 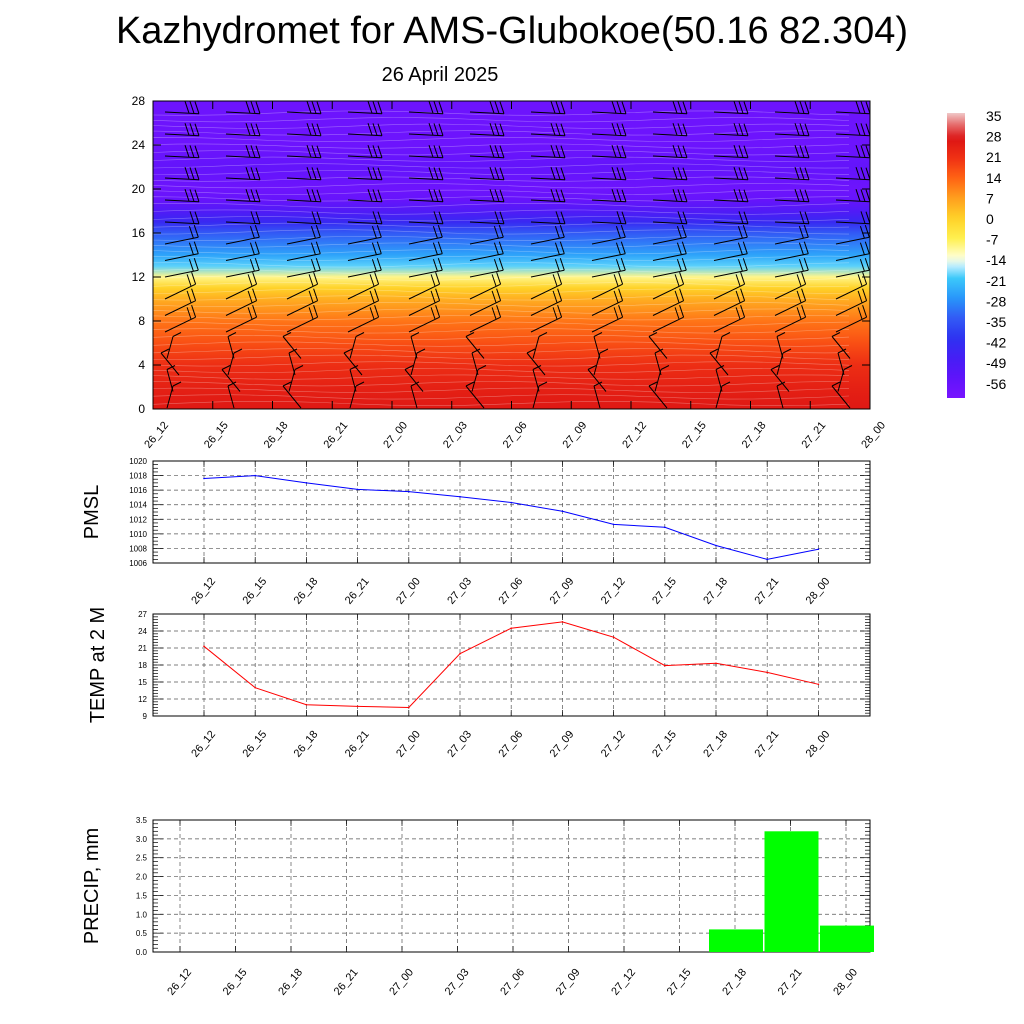 What do you see at coordinates (994, 137) in the screenshot?
I see `colorbar-label: 28` at bounding box center [994, 137].